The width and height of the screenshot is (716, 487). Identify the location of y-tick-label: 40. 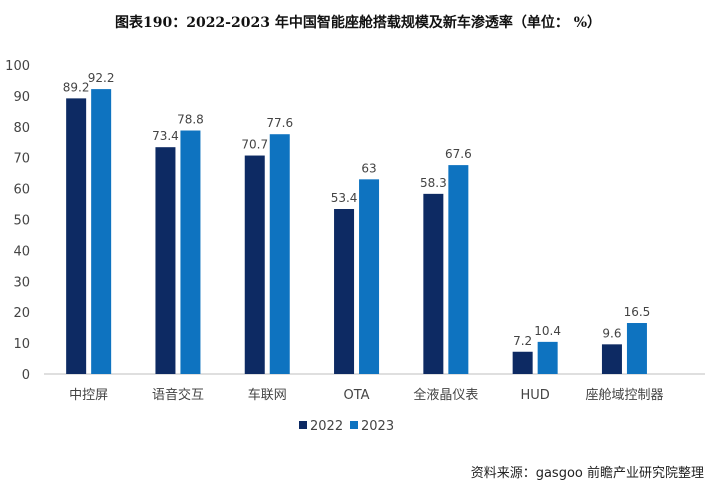
(21, 251).